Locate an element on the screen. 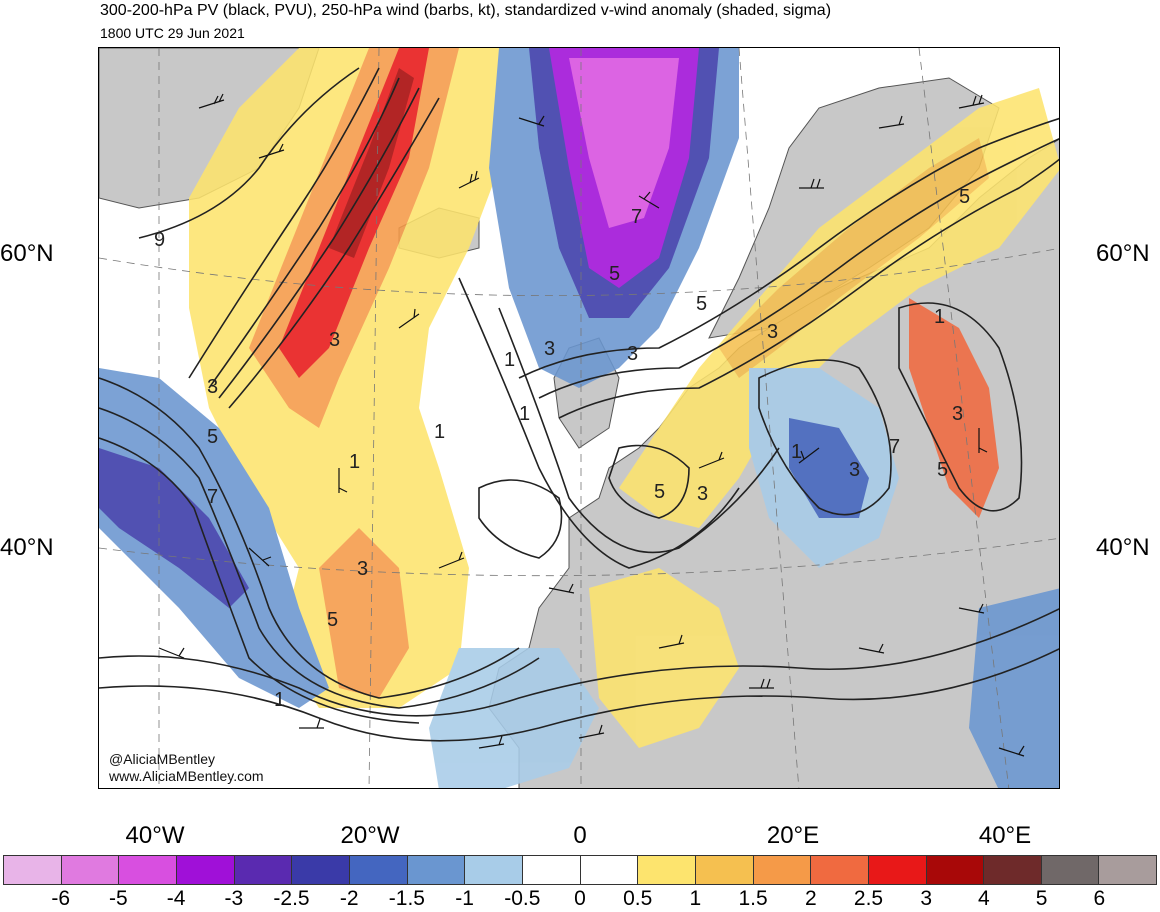 Image resolution: width=1160 pixels, height=912 pixels. lon-label-40e: 40°E is located at coordinates (1005, 835).